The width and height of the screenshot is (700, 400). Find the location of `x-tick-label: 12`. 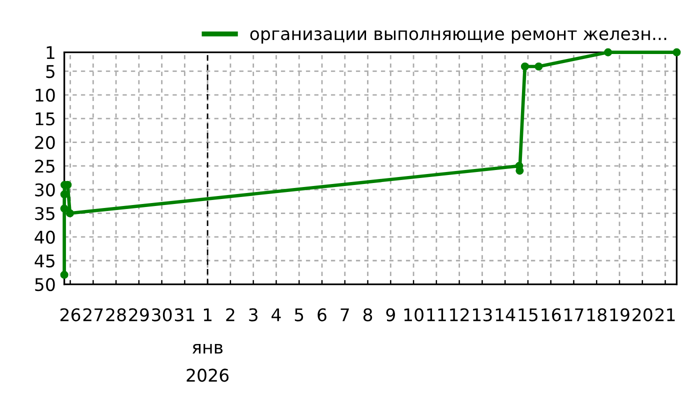

x-tick-label: 12 is located at coordinates (459, 315).